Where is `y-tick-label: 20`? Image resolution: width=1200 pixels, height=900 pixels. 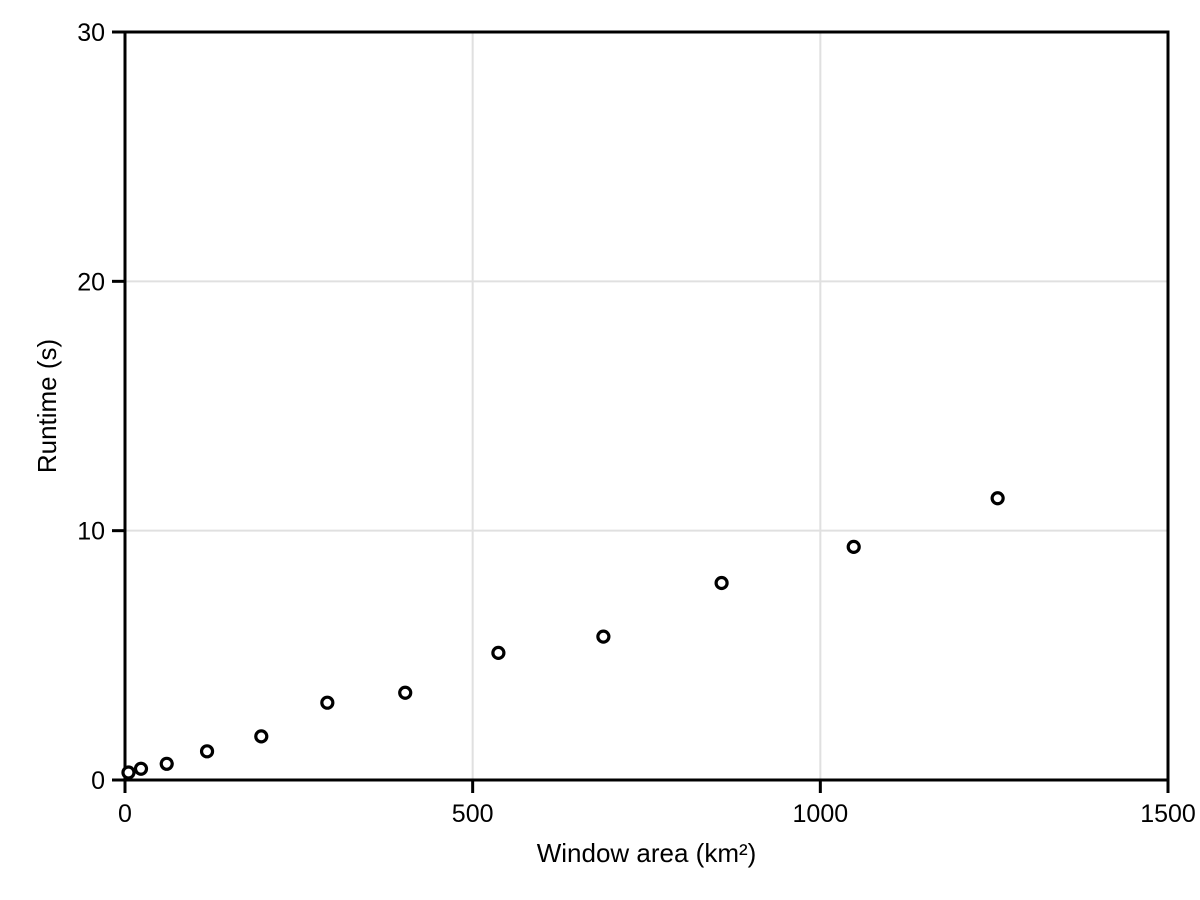
y-tick-label: 20 is located at coordinates (91, 282).